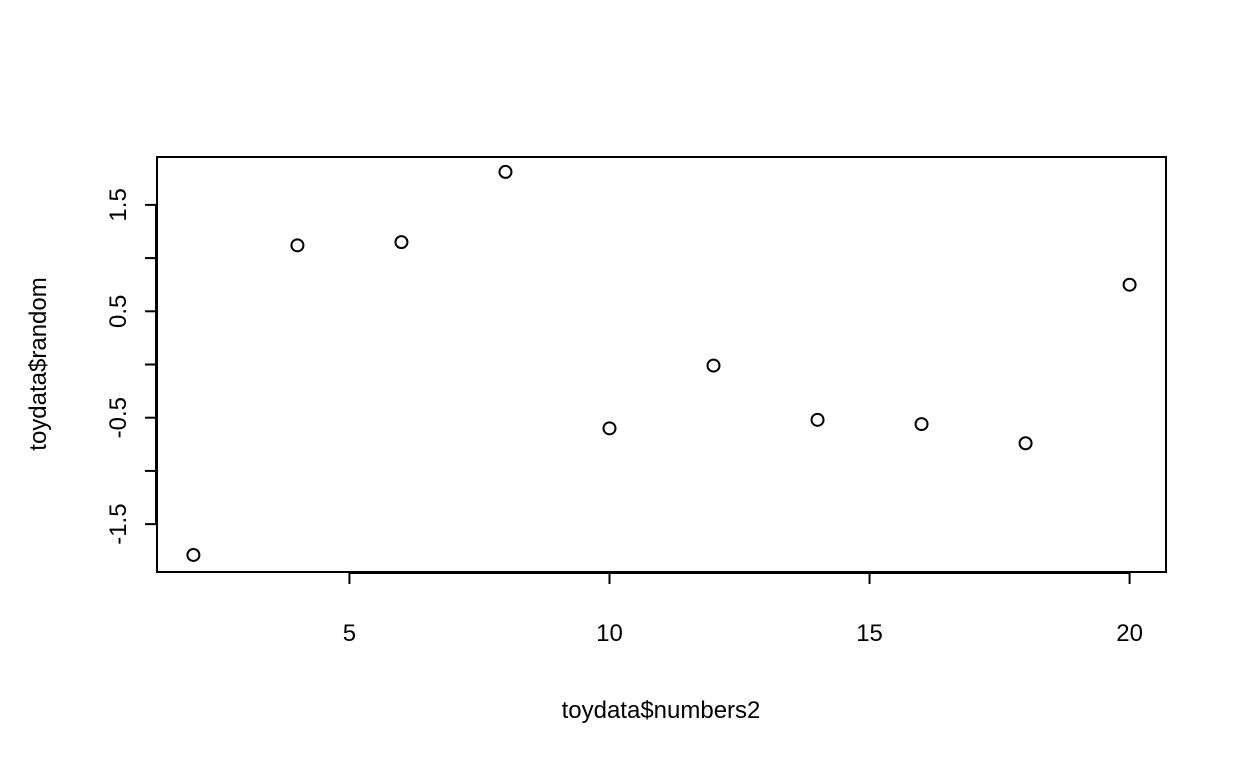 The width and height of the screenshot is (1248, 768). I want to click on y-axis-title: toydata$random, so click(38, 363).